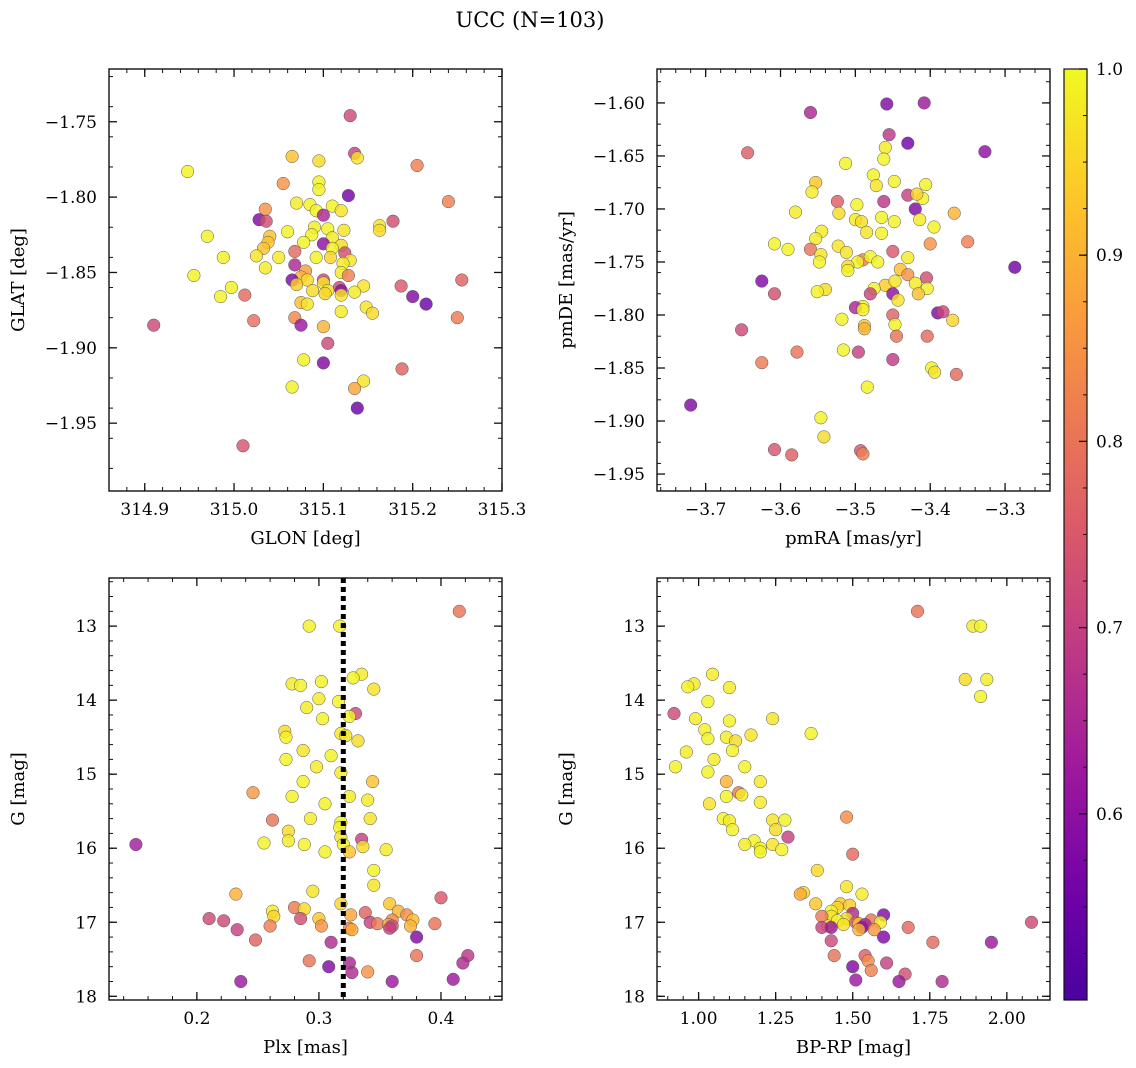 The image size is (1136, 1068). Describe the element at coordinates (502, 510) in the screenshot. I see `x-tick-label: 315.3` at that location.